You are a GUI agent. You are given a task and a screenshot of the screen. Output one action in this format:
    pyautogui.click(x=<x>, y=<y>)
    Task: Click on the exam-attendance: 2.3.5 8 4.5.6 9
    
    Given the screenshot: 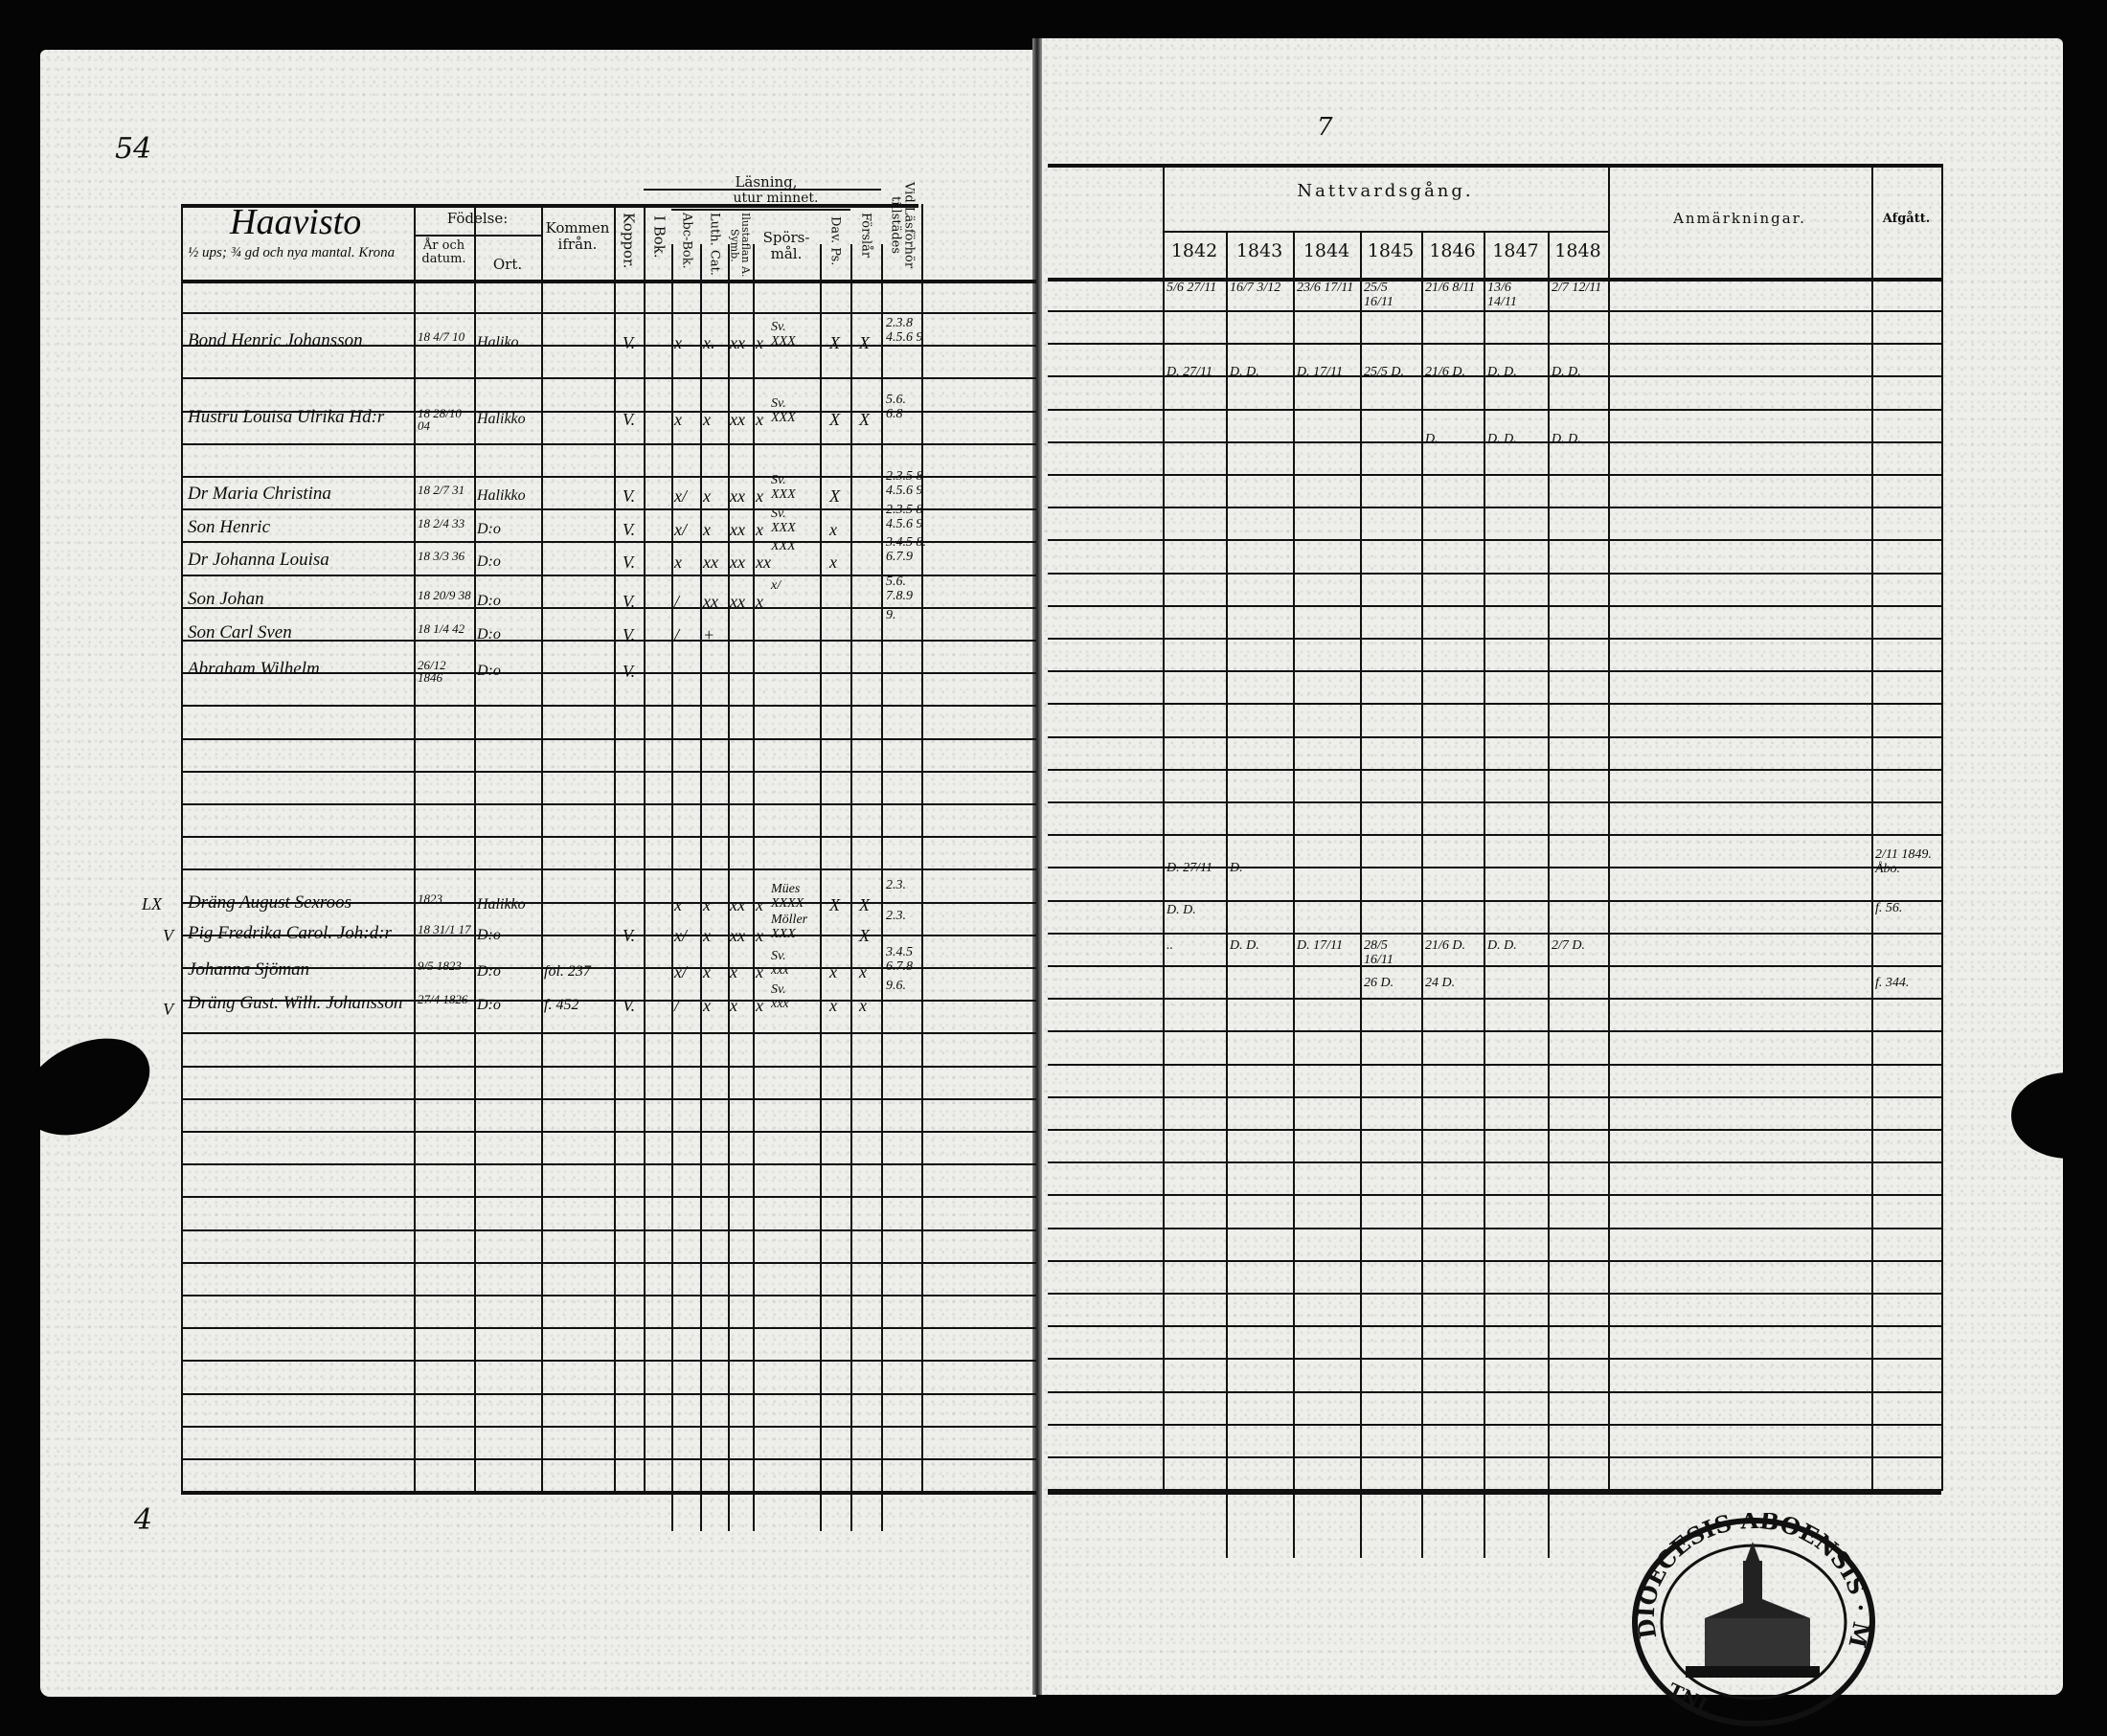 What is the action you would take?
    pyautogui.click(x=904, y=517)
    